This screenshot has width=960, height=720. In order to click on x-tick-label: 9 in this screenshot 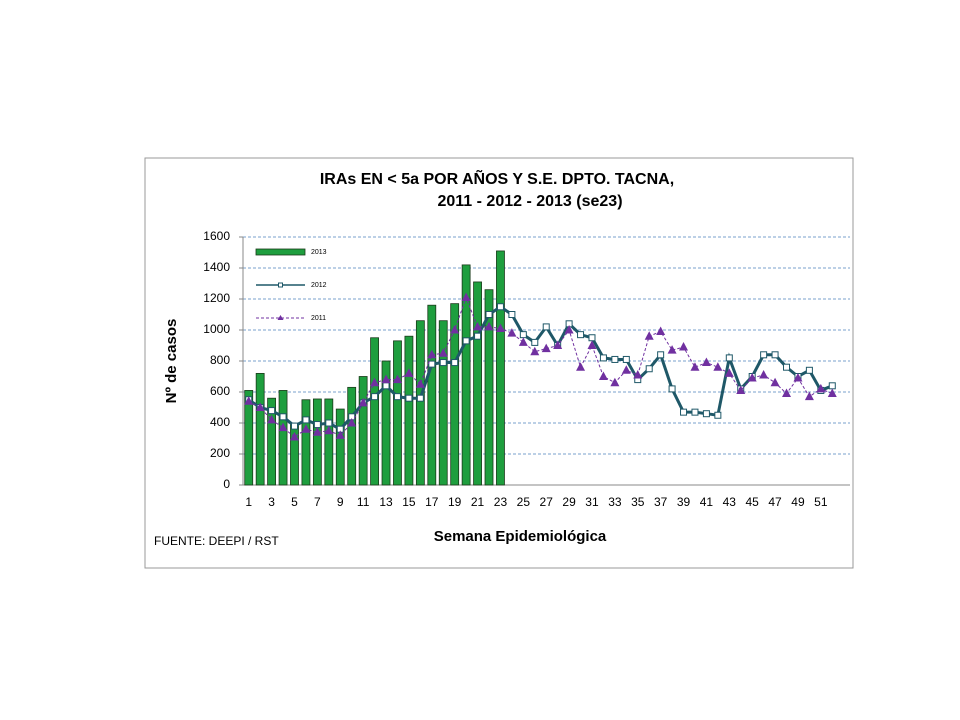, I will do `click(340, 502)`.